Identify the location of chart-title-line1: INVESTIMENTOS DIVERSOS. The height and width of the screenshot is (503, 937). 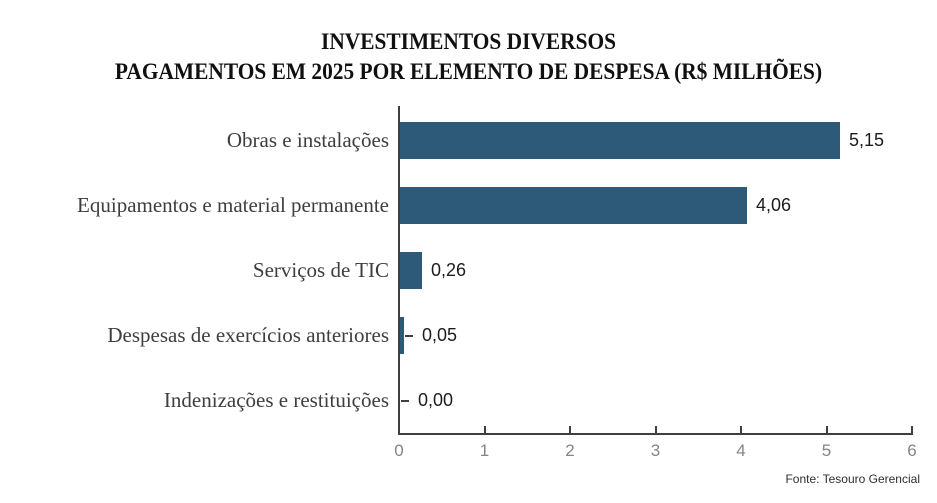
(468, 41).